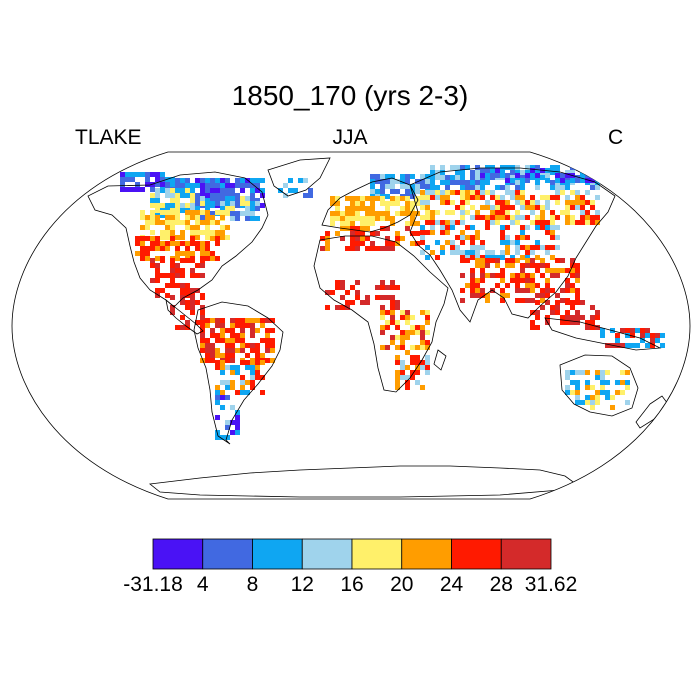  I want to click on colorbar-label-6: 24, so click(451, 584).